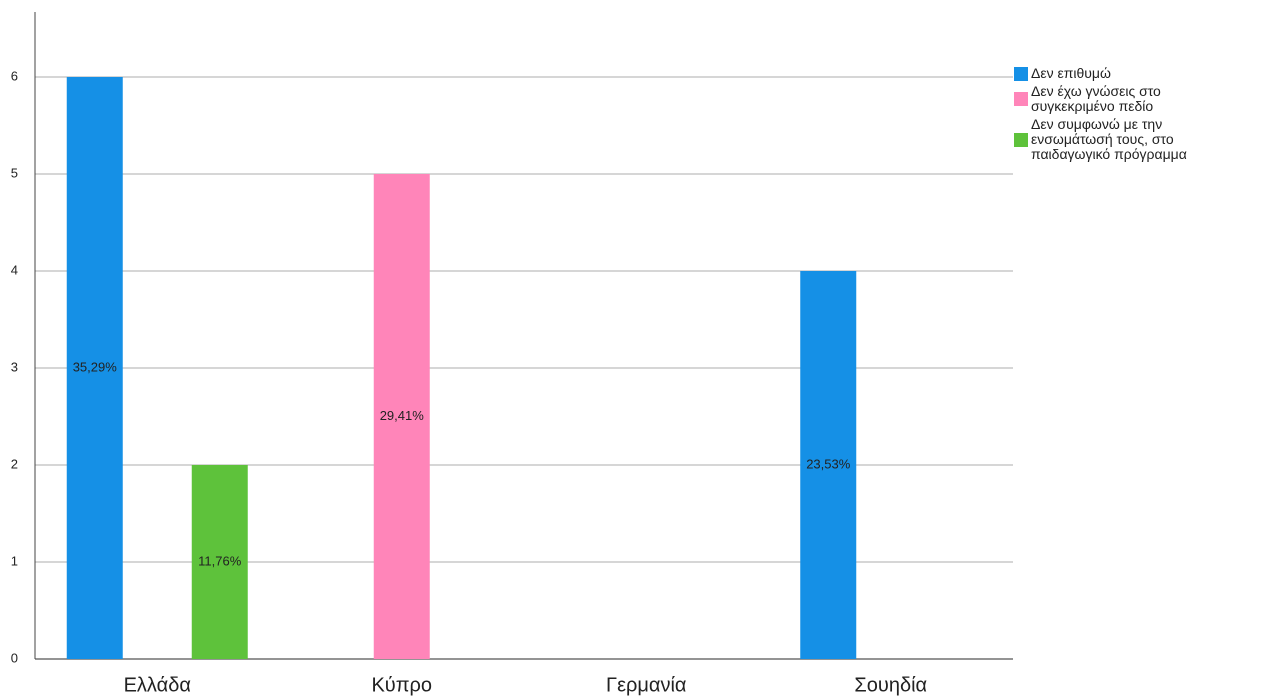  I want to click on x-tick-label: Κύπρο, so click(401, 685).